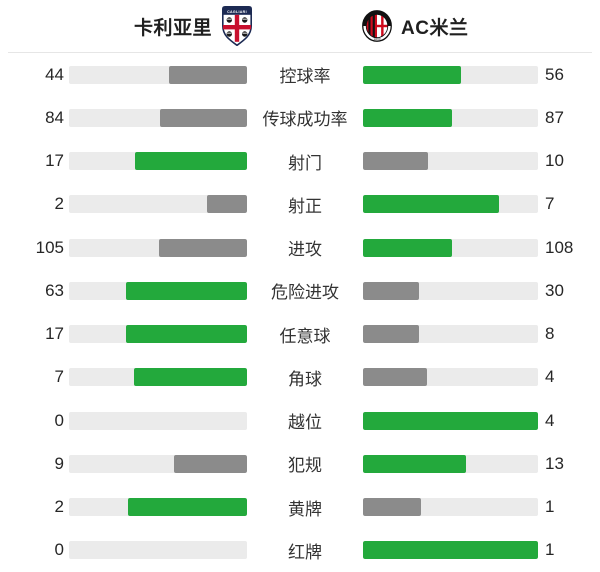  Describe the element at coordinates (305, 206) in the screenshot. I see `stat-label: 射正` at that location.